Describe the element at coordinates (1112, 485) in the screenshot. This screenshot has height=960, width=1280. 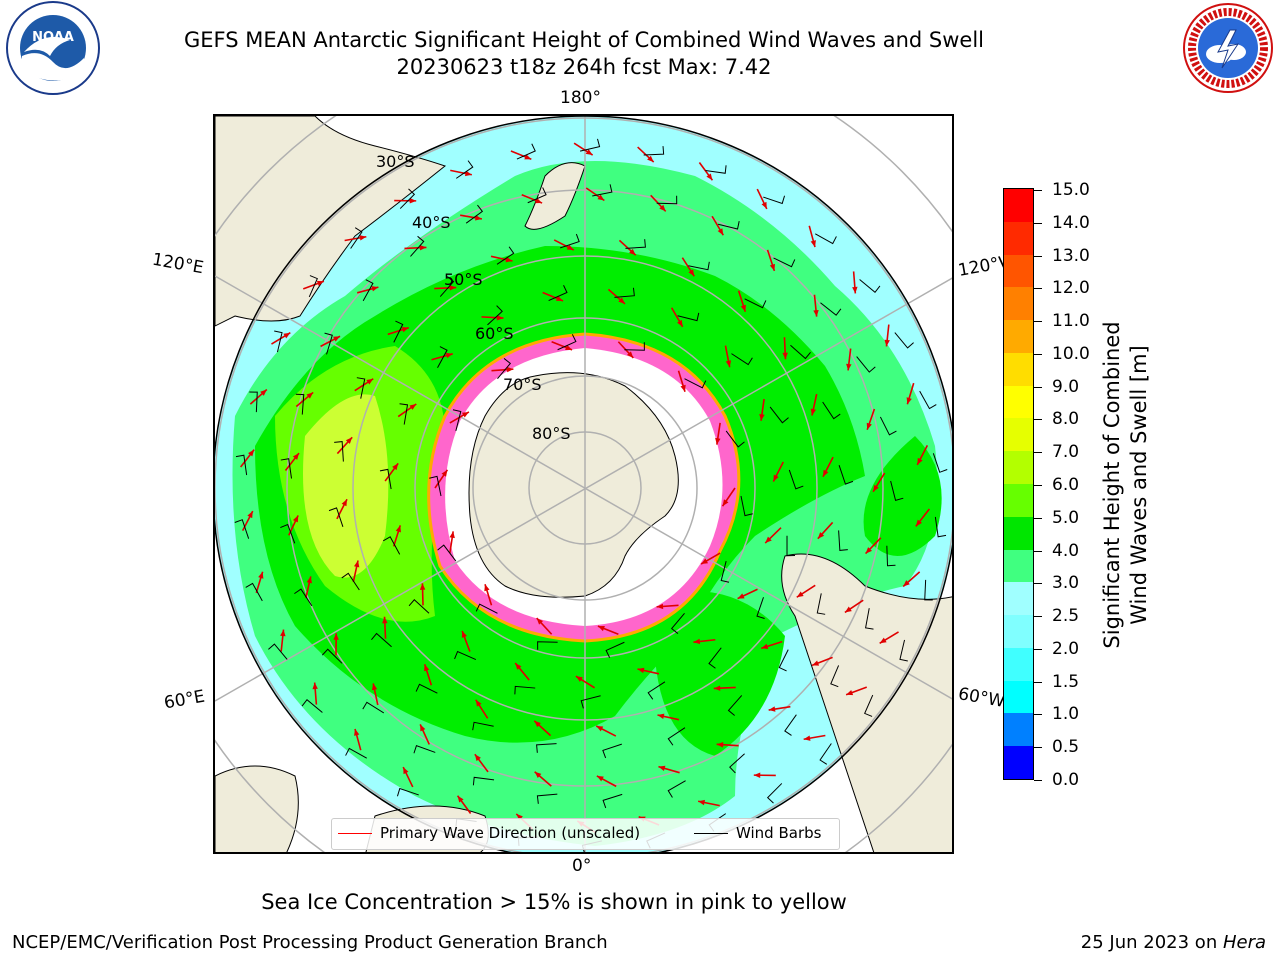
I see `colorbar-title-line1: Significant Height of Combined` at that location.